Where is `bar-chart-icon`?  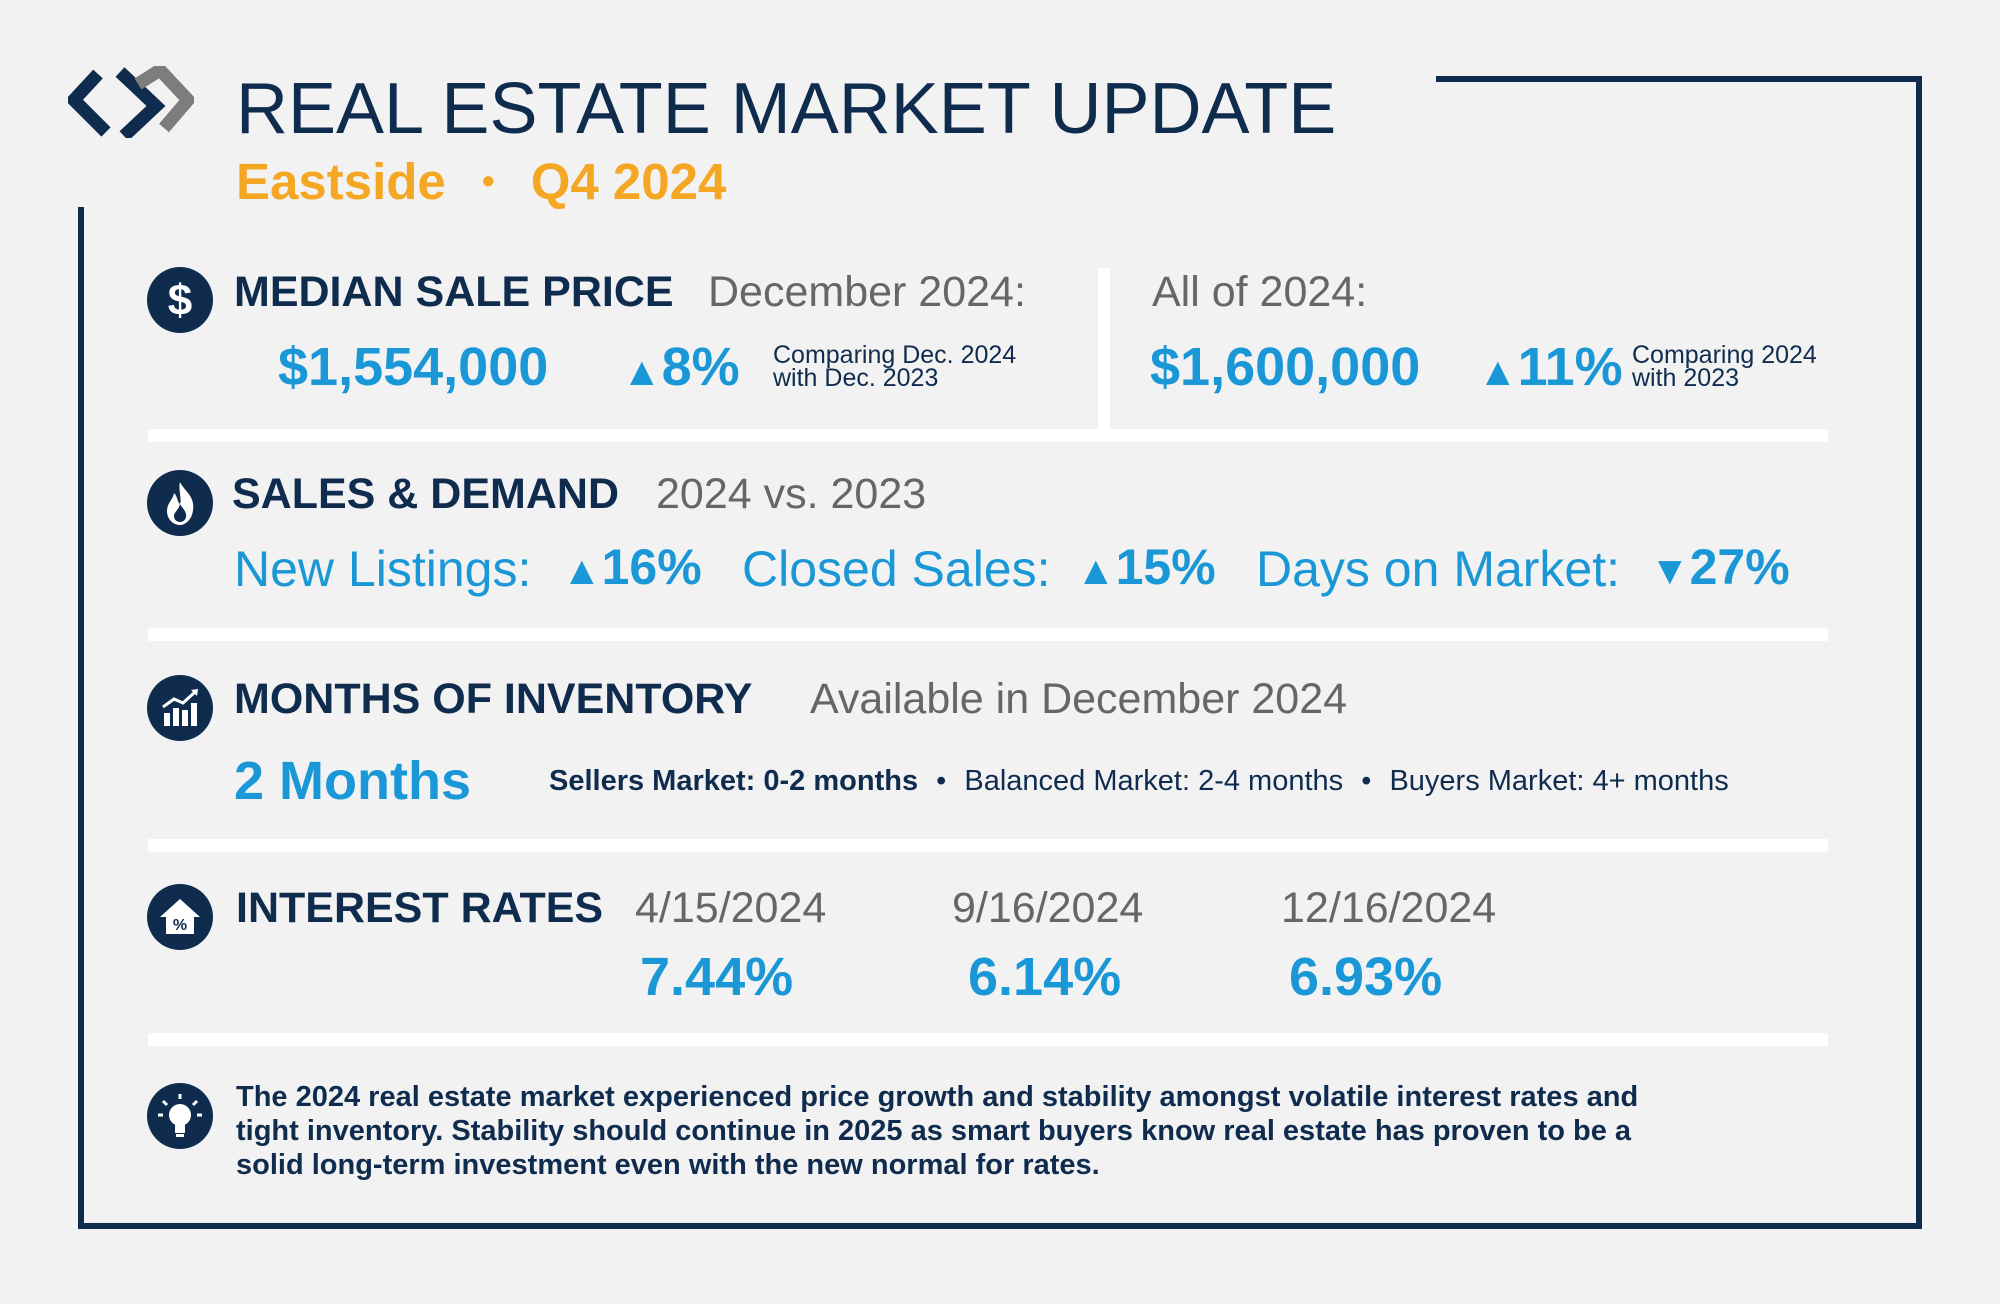 bar-chart-icon is located at coordinates (180, 708).